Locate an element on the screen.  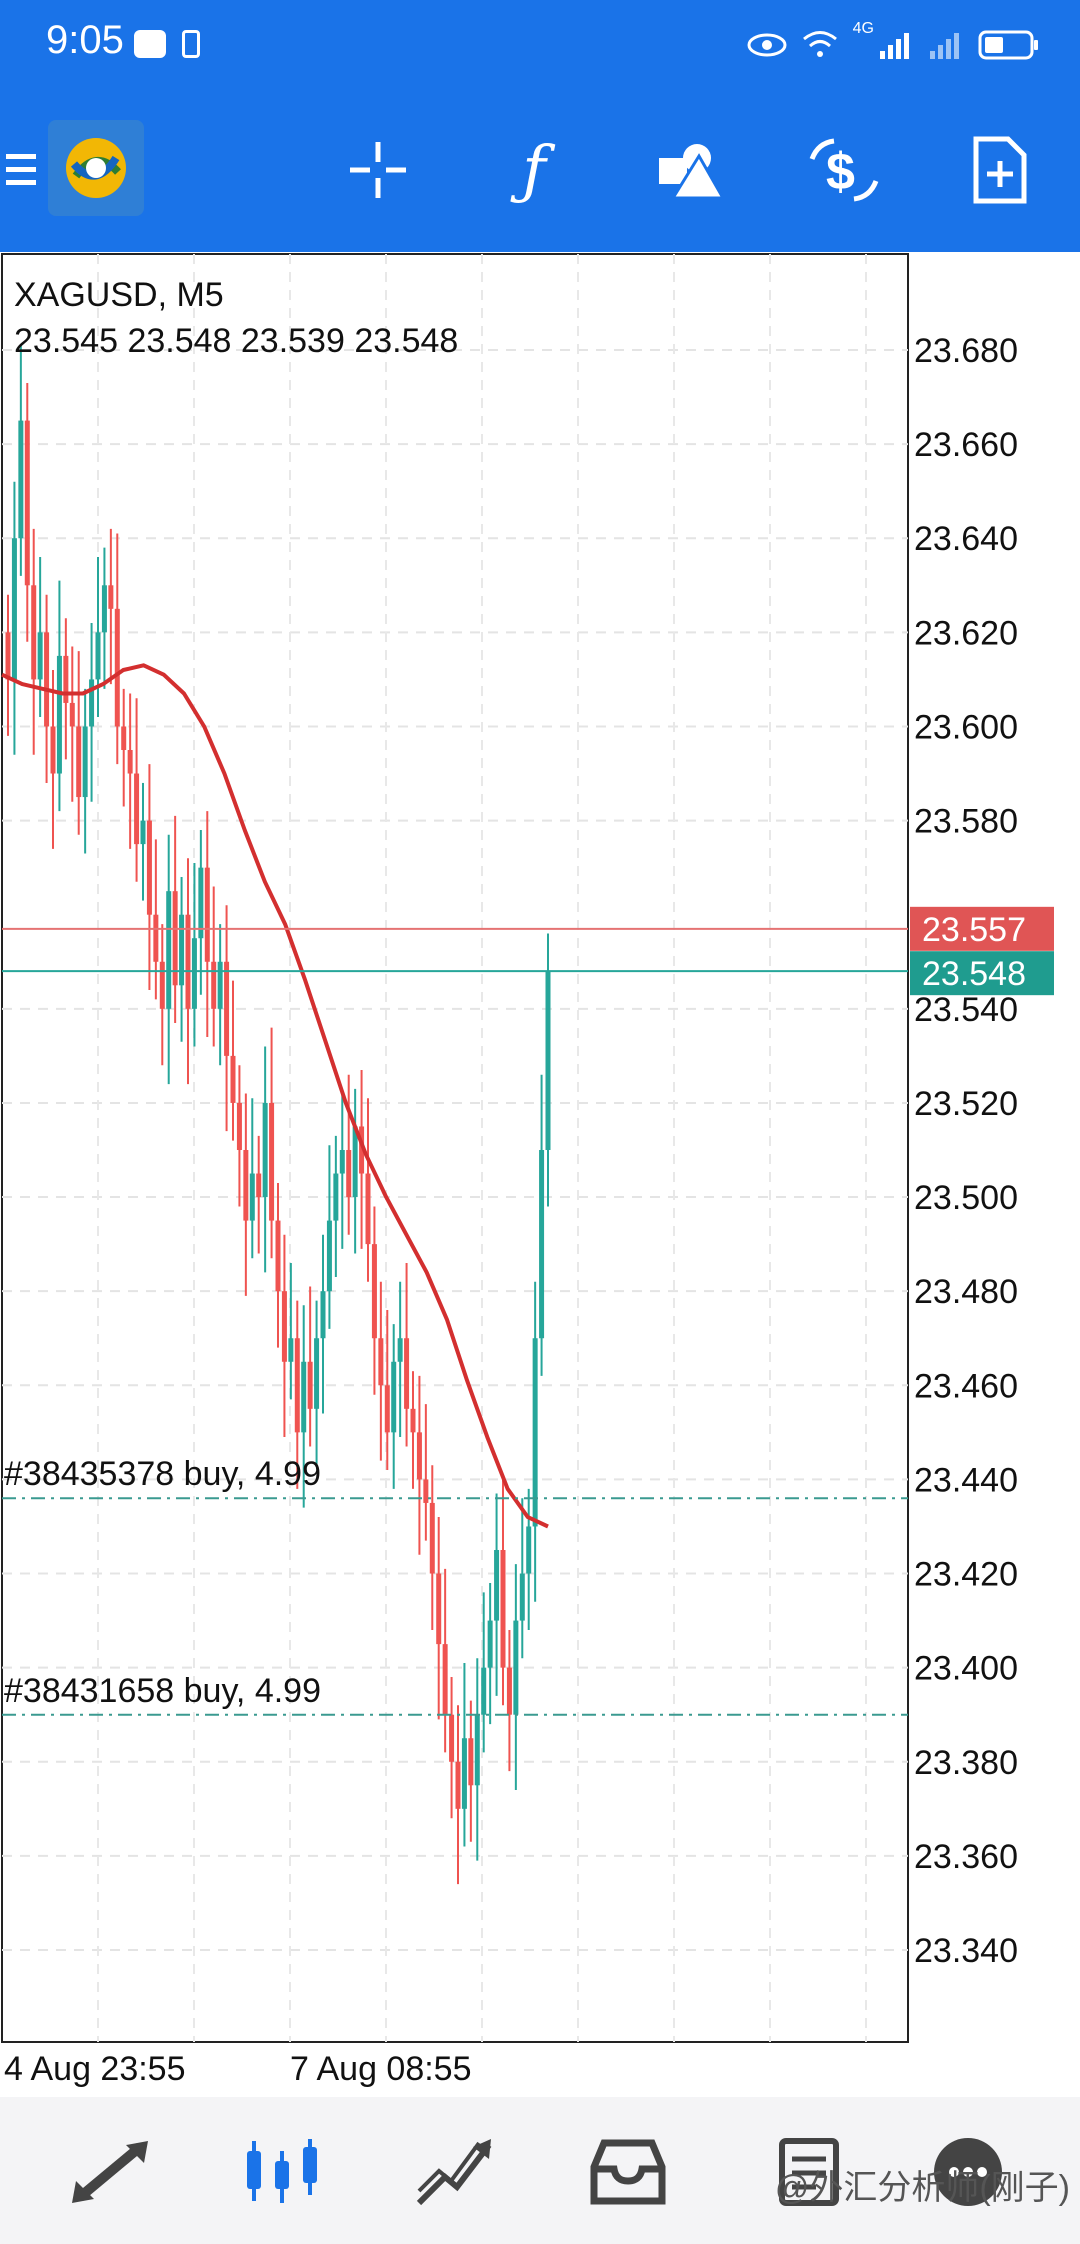
objects-icon is located at coordinates (688, 170).